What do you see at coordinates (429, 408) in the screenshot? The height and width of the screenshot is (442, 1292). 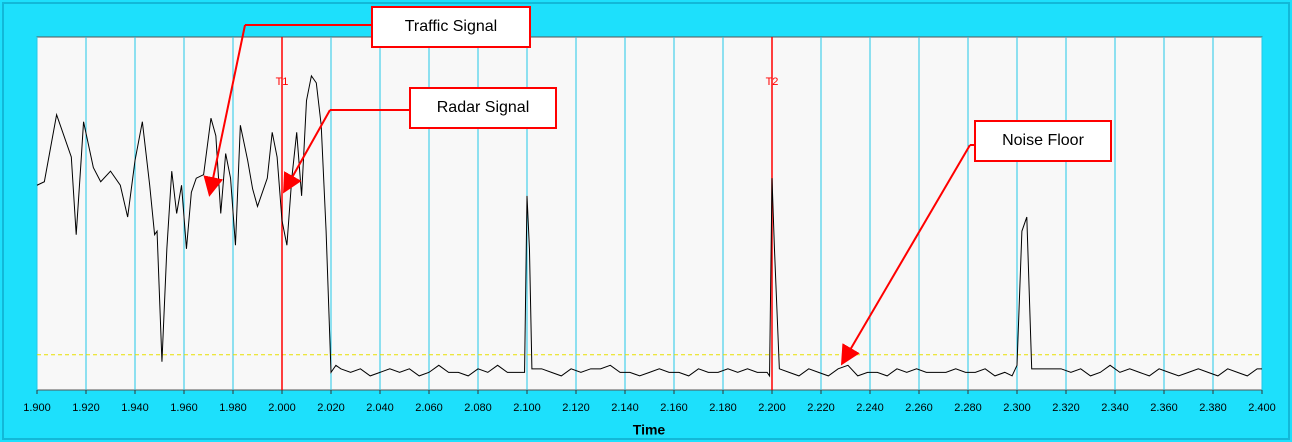 I see `x-tick-label: 2.060` at bounding box center [429, 408].